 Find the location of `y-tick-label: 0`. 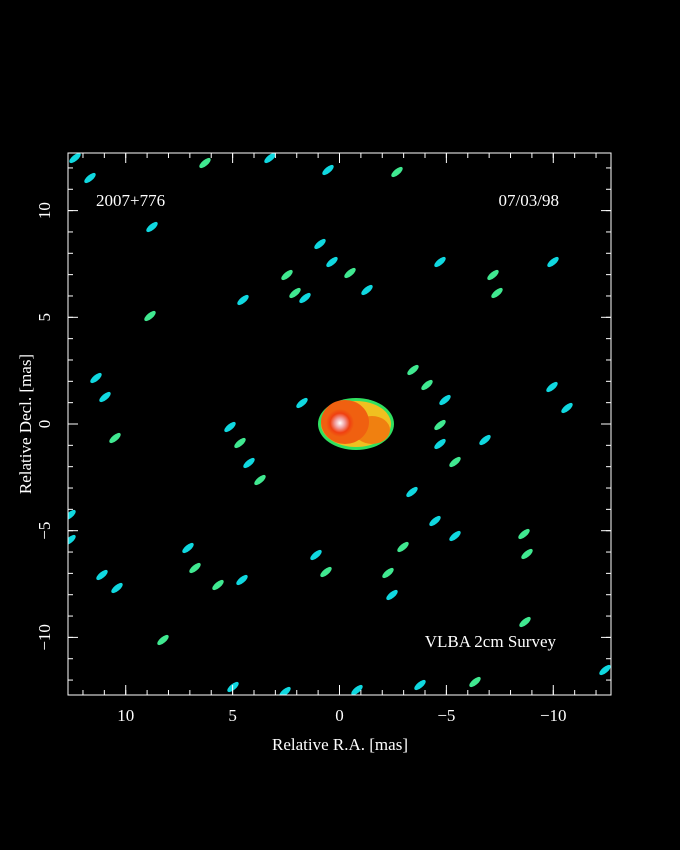

y-tick-label: 0 is located at coordinates (44, 424).